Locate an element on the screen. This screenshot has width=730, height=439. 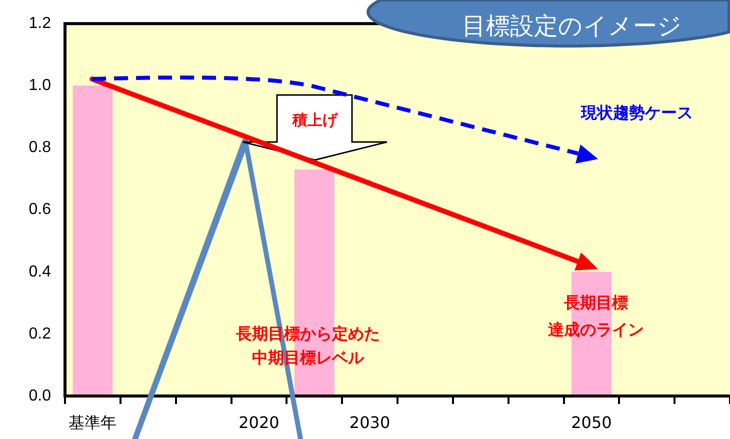
x-tick-label: 2020 is located at coordinates (259, 422).